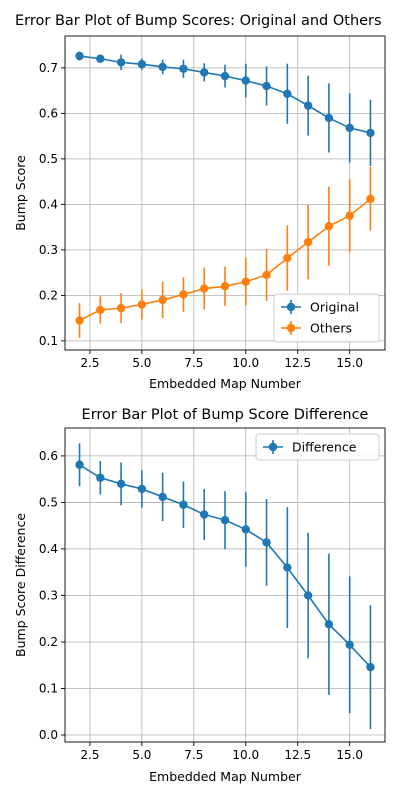 The width and height of the screenshot is (400, 800). What do you see at coordinates (331, 328) in the screenshot?
I see `legend-label: Others` at bounding box center [331, 328].